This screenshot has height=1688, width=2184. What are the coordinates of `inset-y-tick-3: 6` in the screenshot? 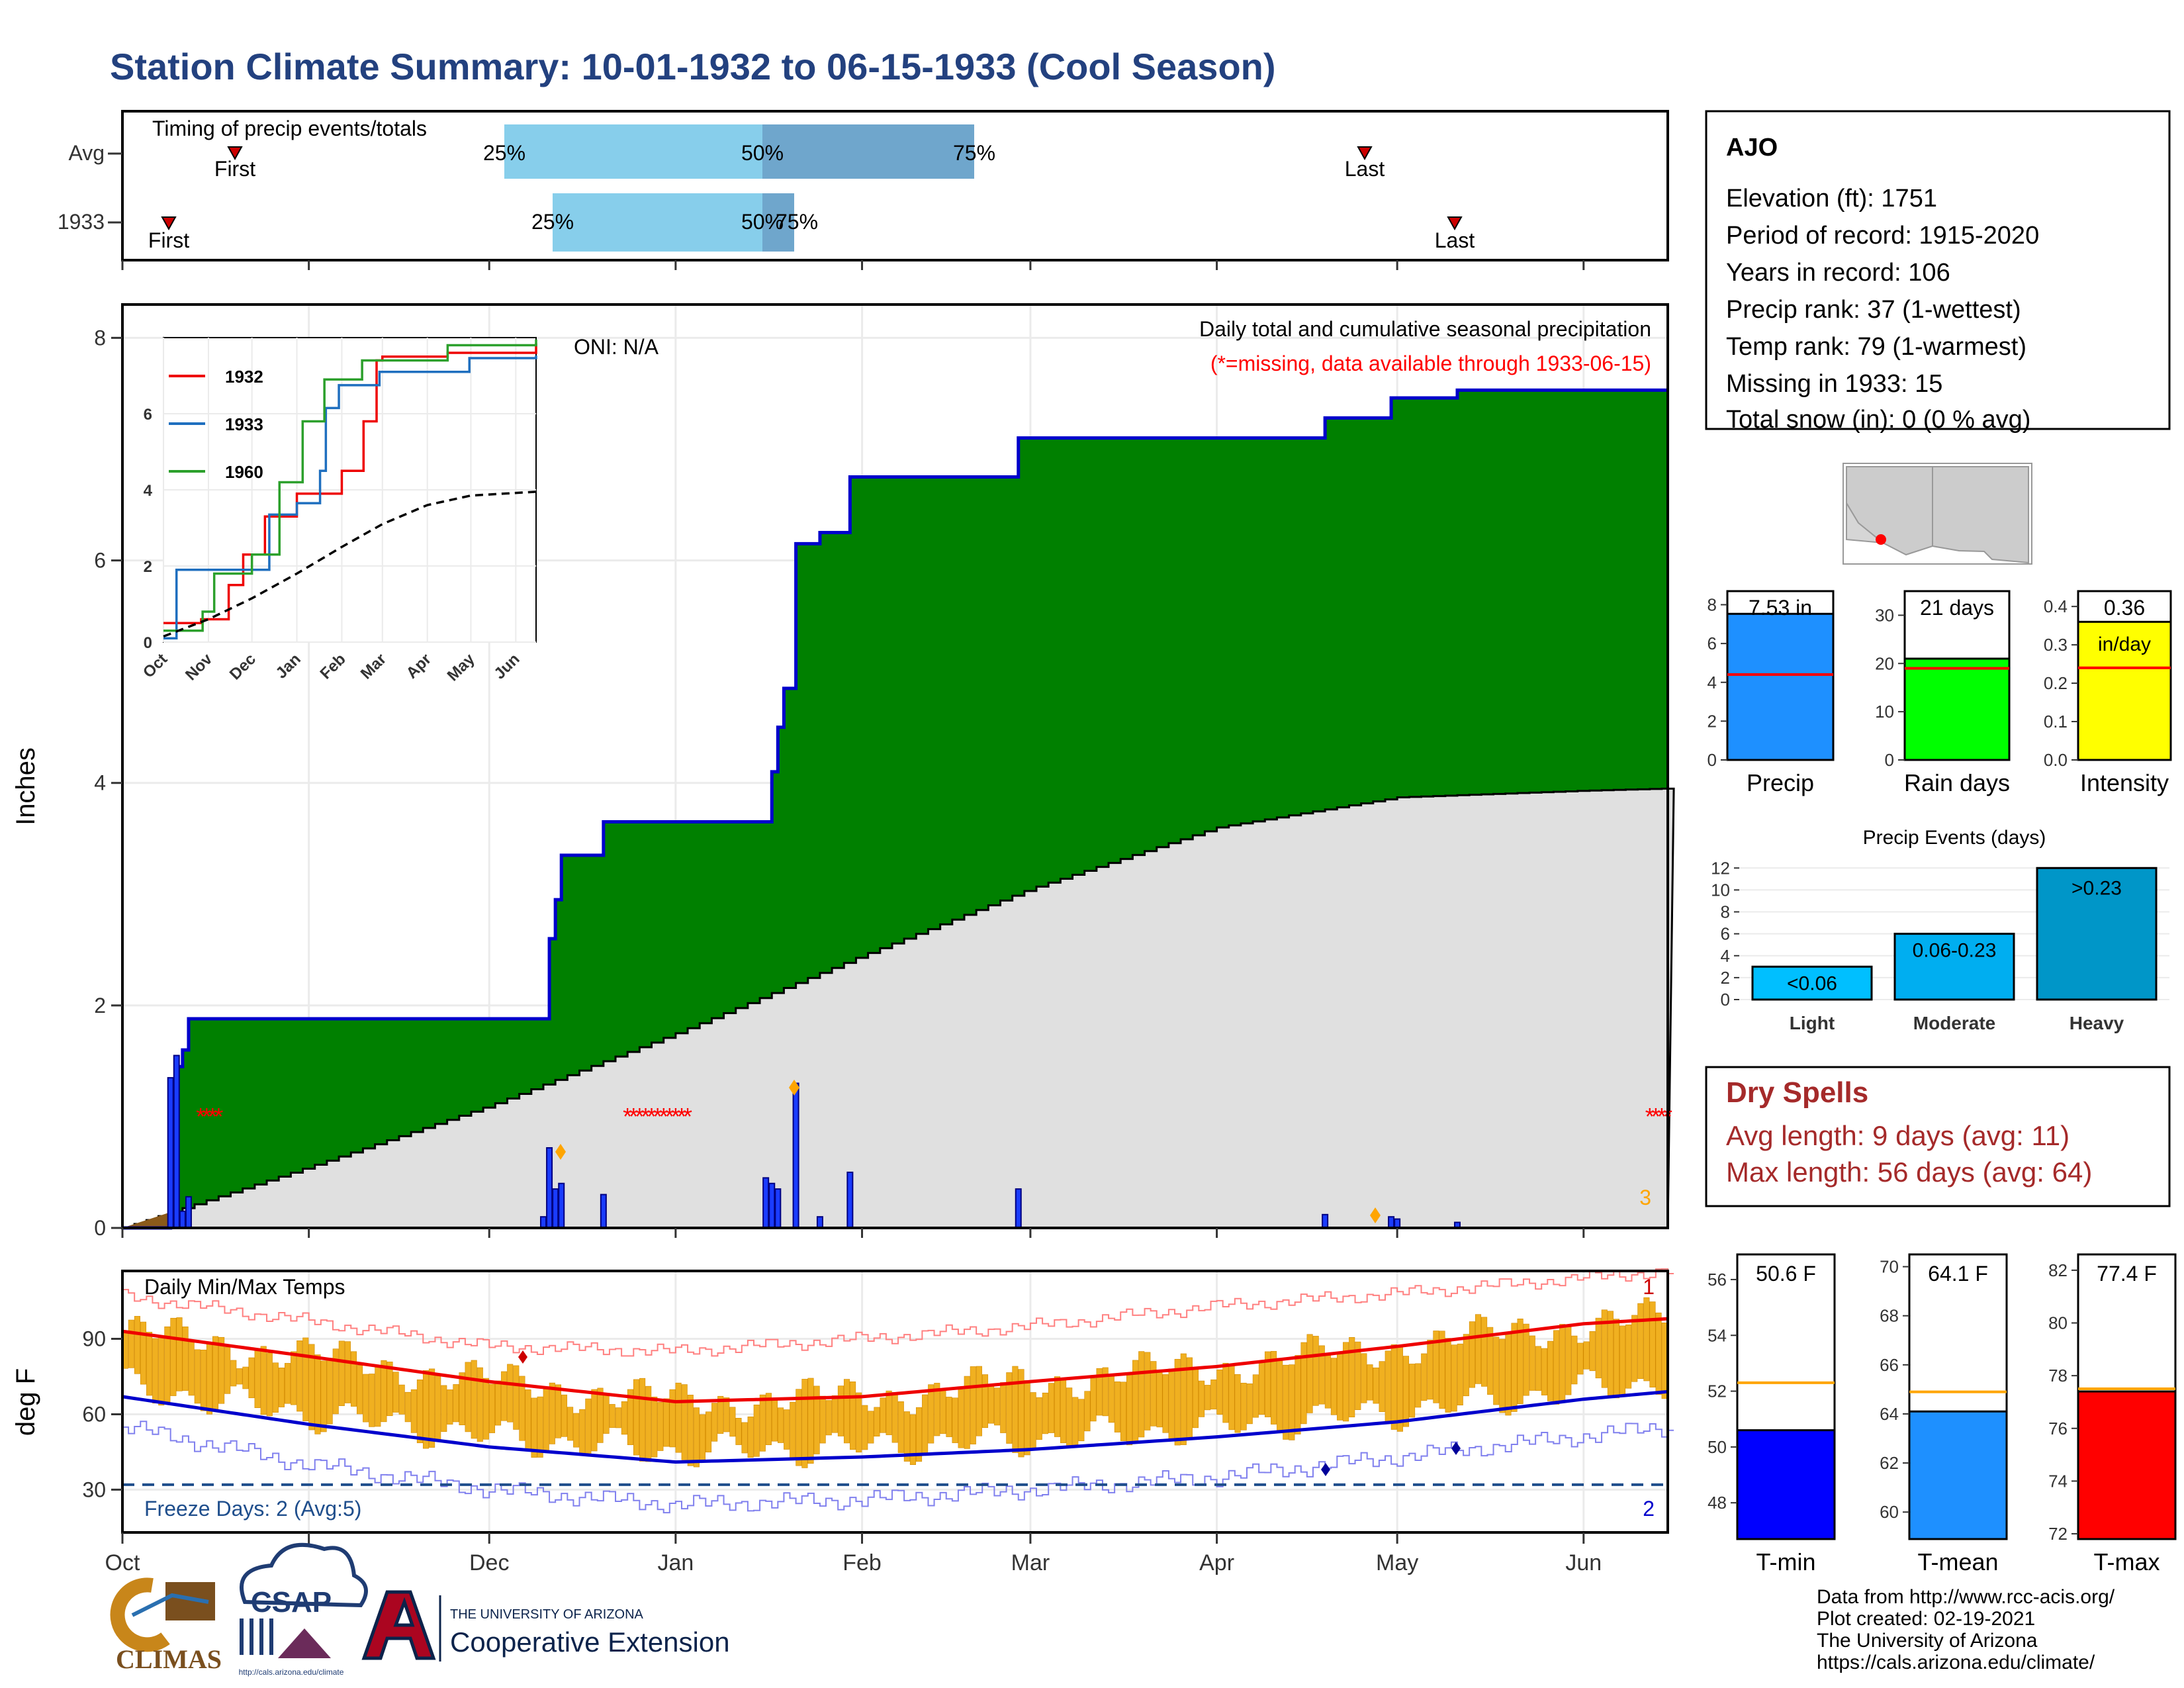 It's located at (148, 415).